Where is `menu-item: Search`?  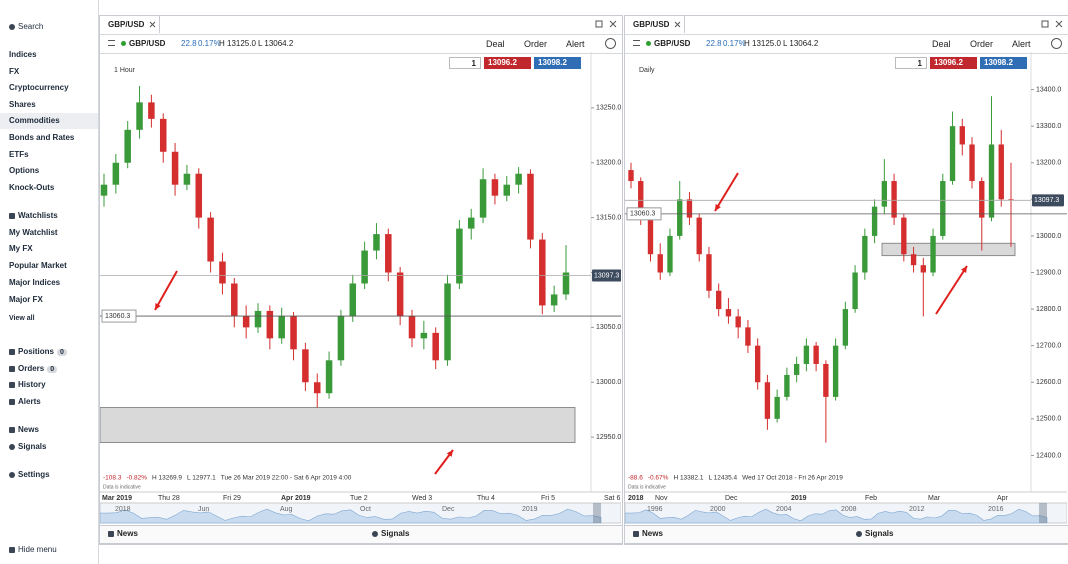
menu-item: Search is located at coordinates (30, 26).